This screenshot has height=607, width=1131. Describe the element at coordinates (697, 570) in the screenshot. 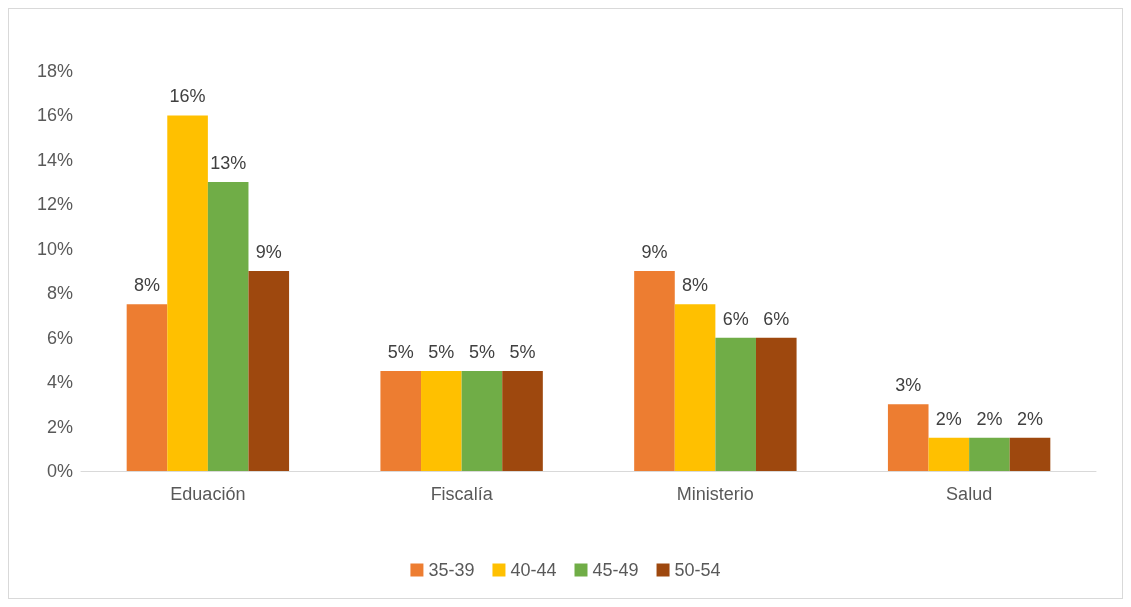

I see `legend-label: 50-54` at that location.